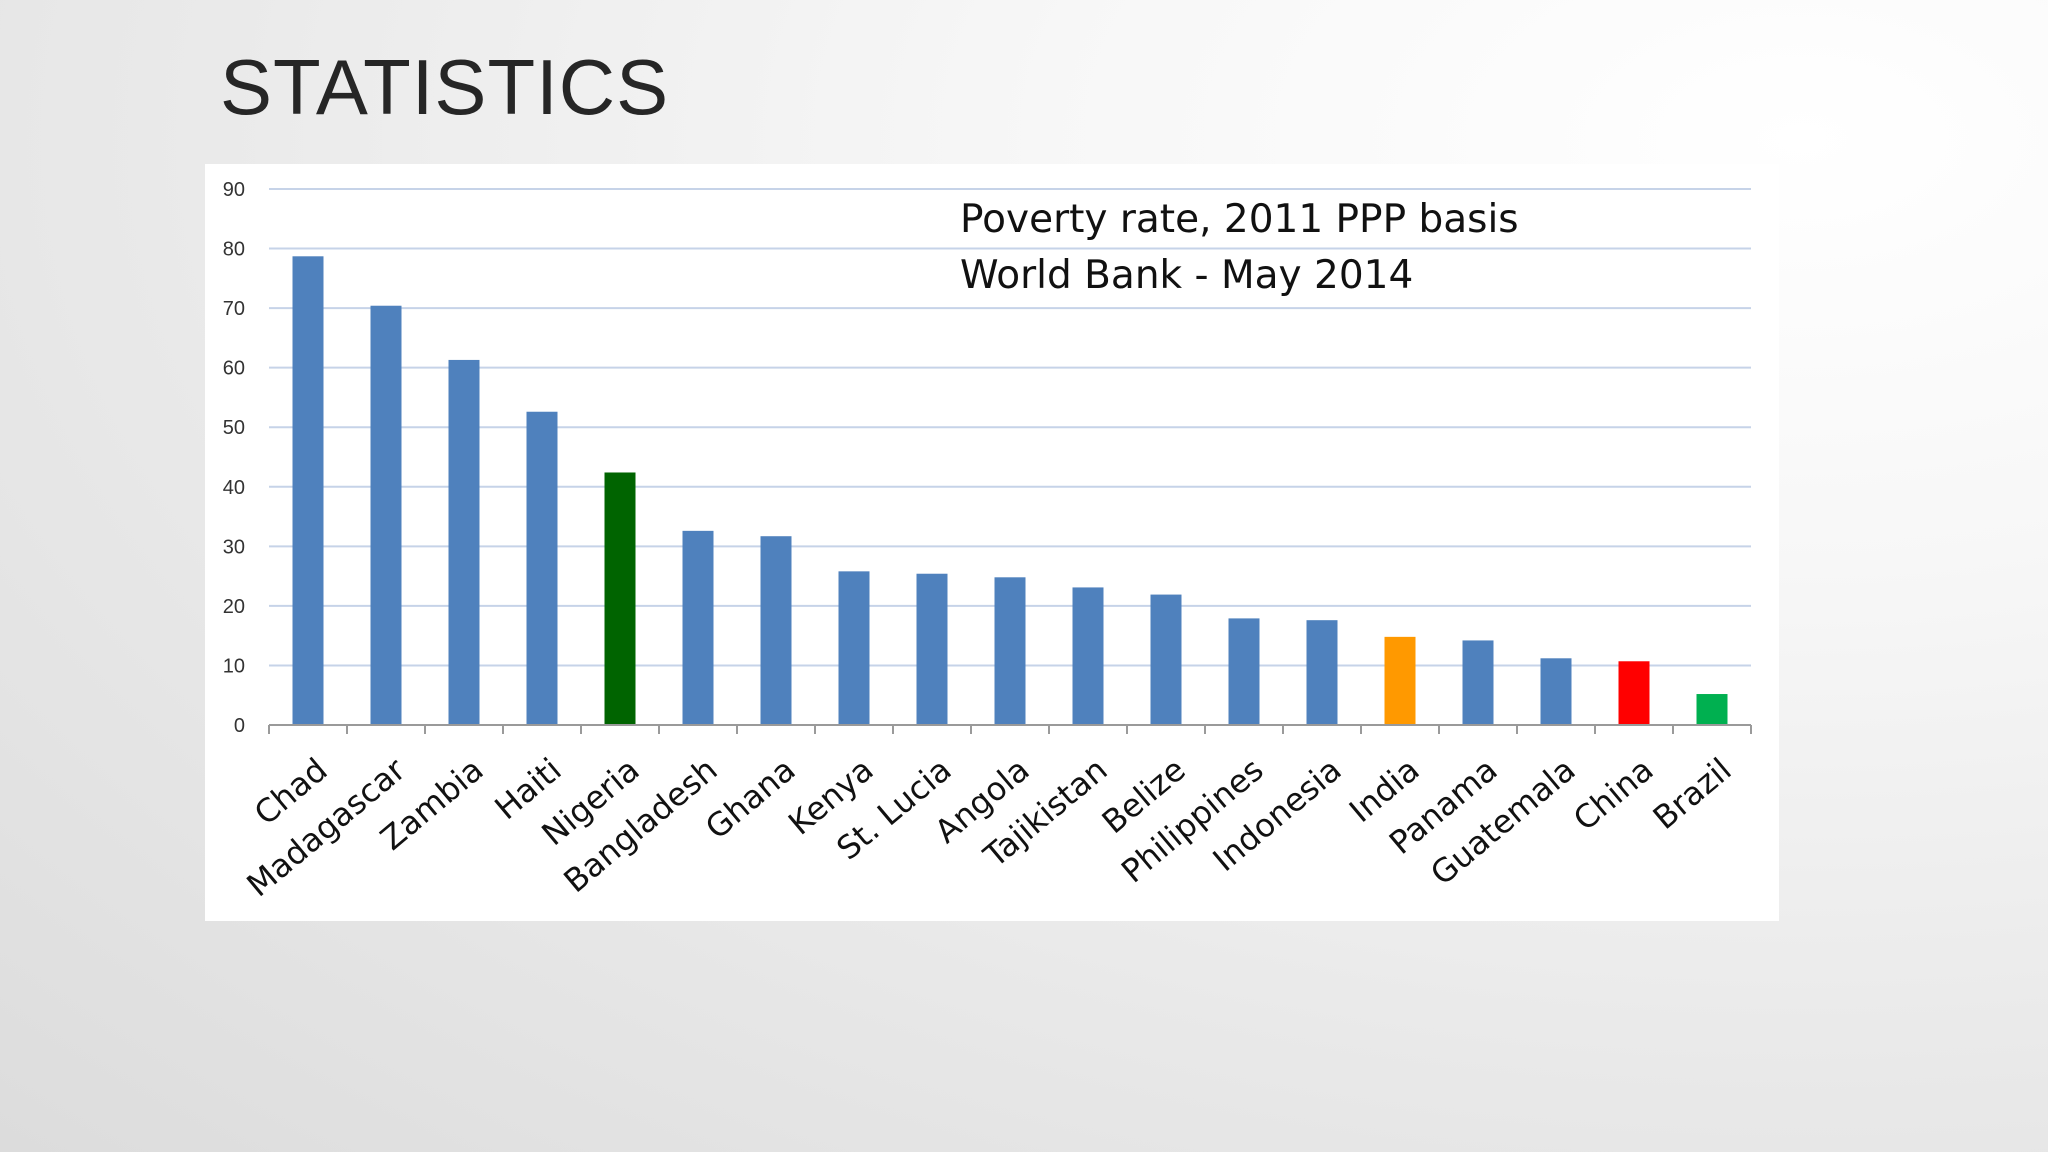 The width and height of the screenshot is (2048, 1152). What do you see at coordinates (854, 648) in the screenshot?
I see `bar-kenya` at bounding box center [854, 648].